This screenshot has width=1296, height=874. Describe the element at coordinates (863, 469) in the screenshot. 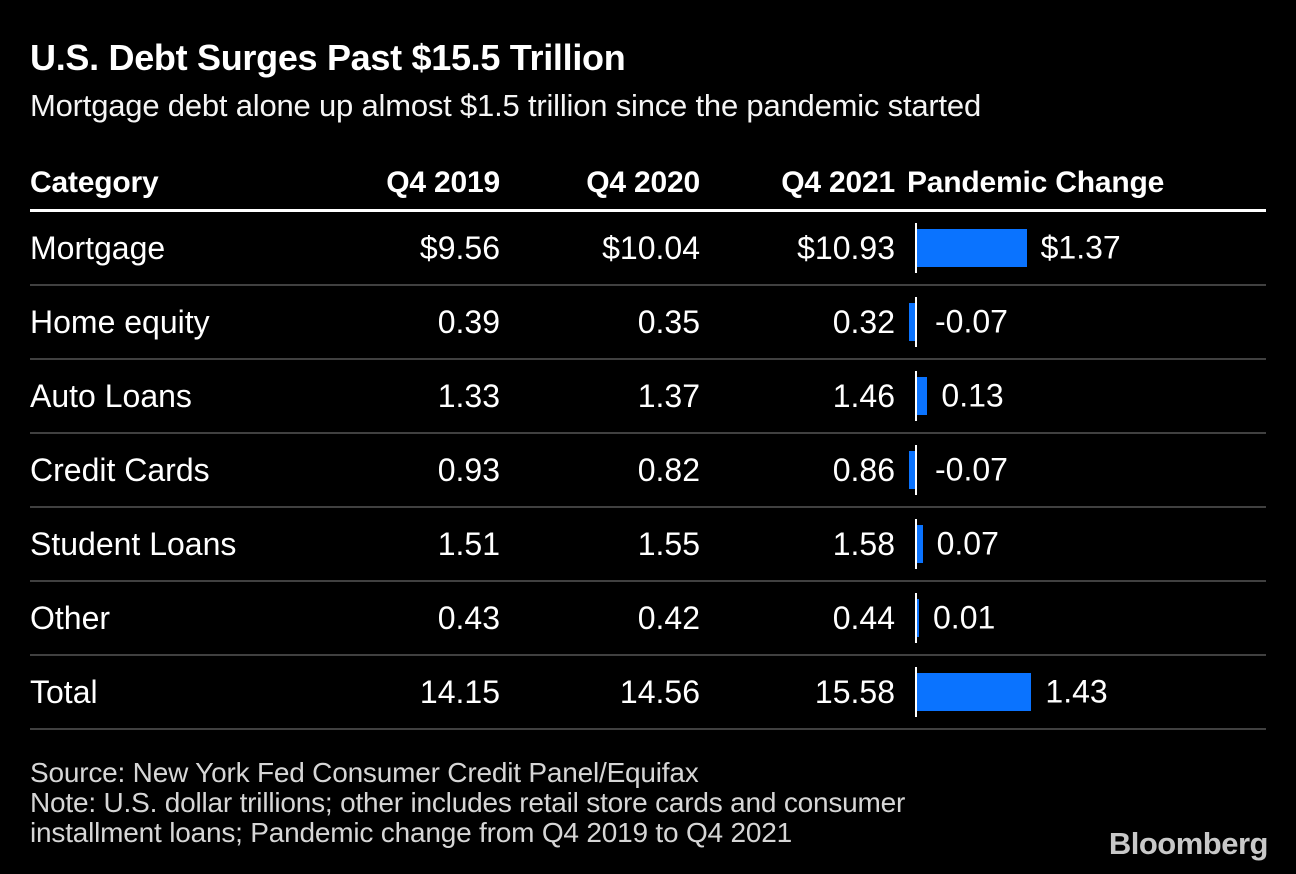

I see `q4-2021-cell: 0.86` at that location.